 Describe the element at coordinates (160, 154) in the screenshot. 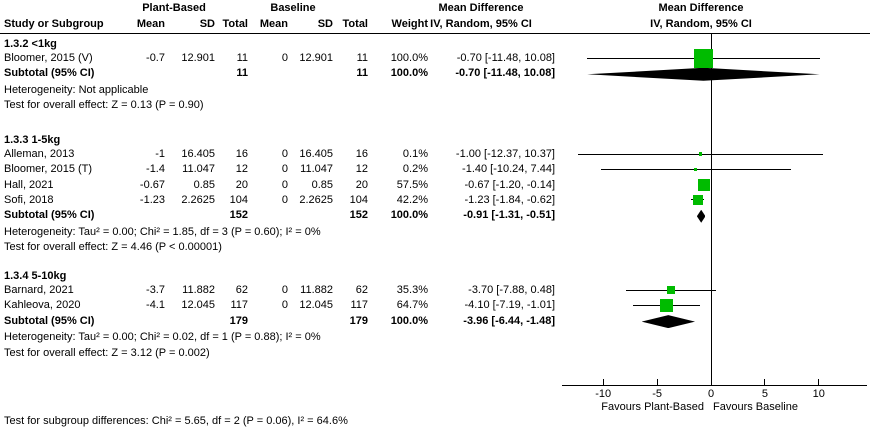

I see `study-mean-plant: -1` at that location.